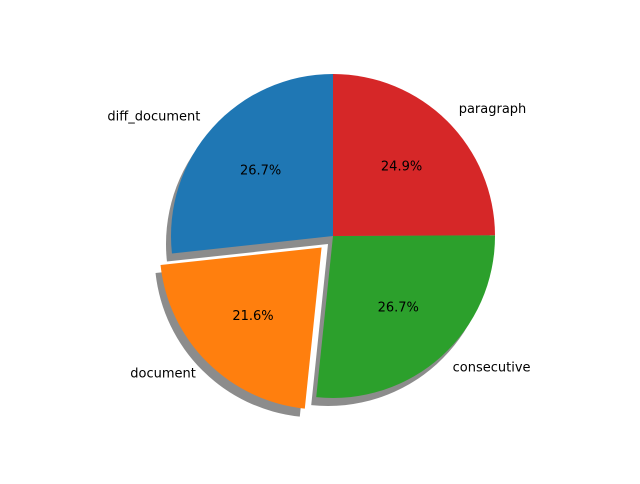 Image resolution: width=640 pixels, height=484 pixels. Describe the element at coordinates (414, 155) in the screenshot. I see `pie-slice-paragraph` at that location.